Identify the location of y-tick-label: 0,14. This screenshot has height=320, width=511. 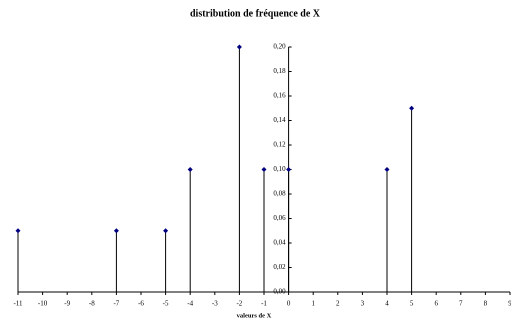
(279, 120).